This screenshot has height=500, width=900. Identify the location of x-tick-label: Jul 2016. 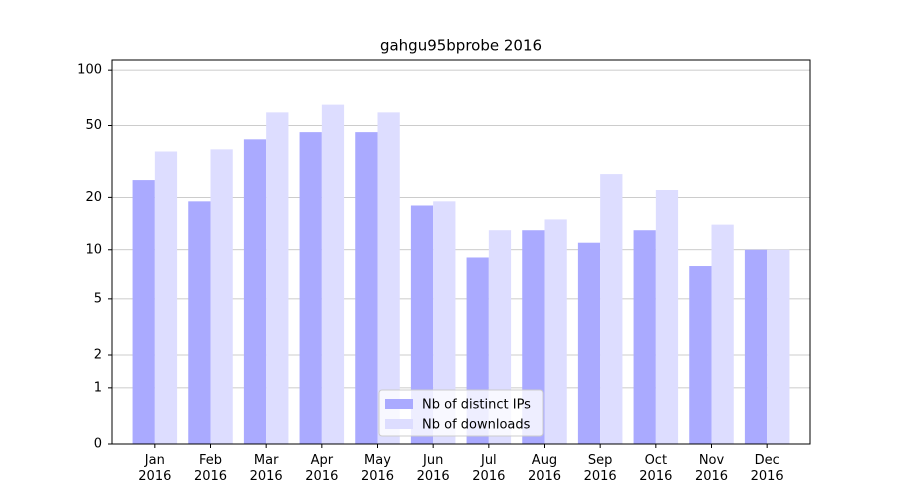
(489, 468).